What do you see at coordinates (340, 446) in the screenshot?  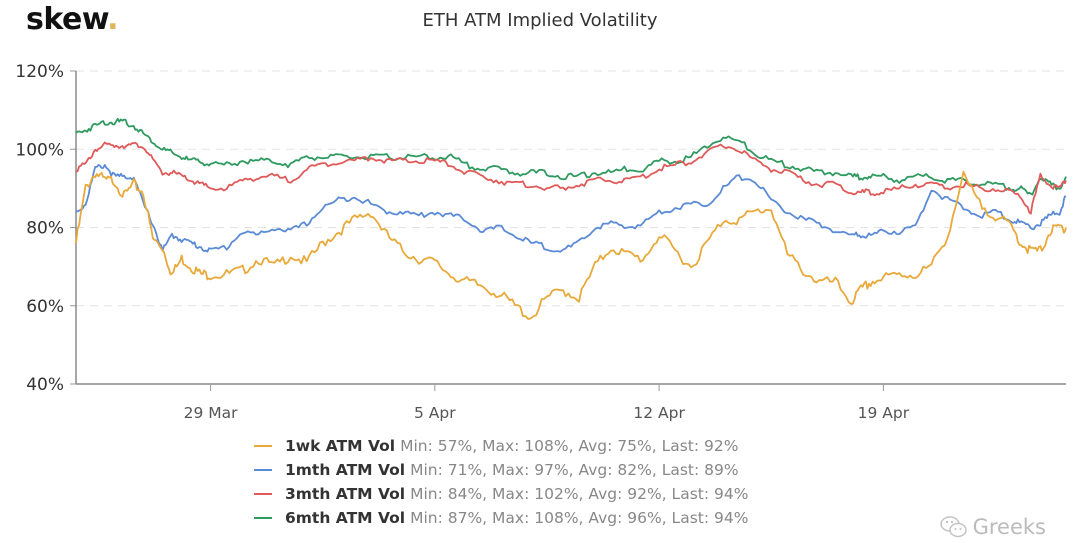 I see `legend-label: 1wk ATM Vol` at bounding box center [340, 446].